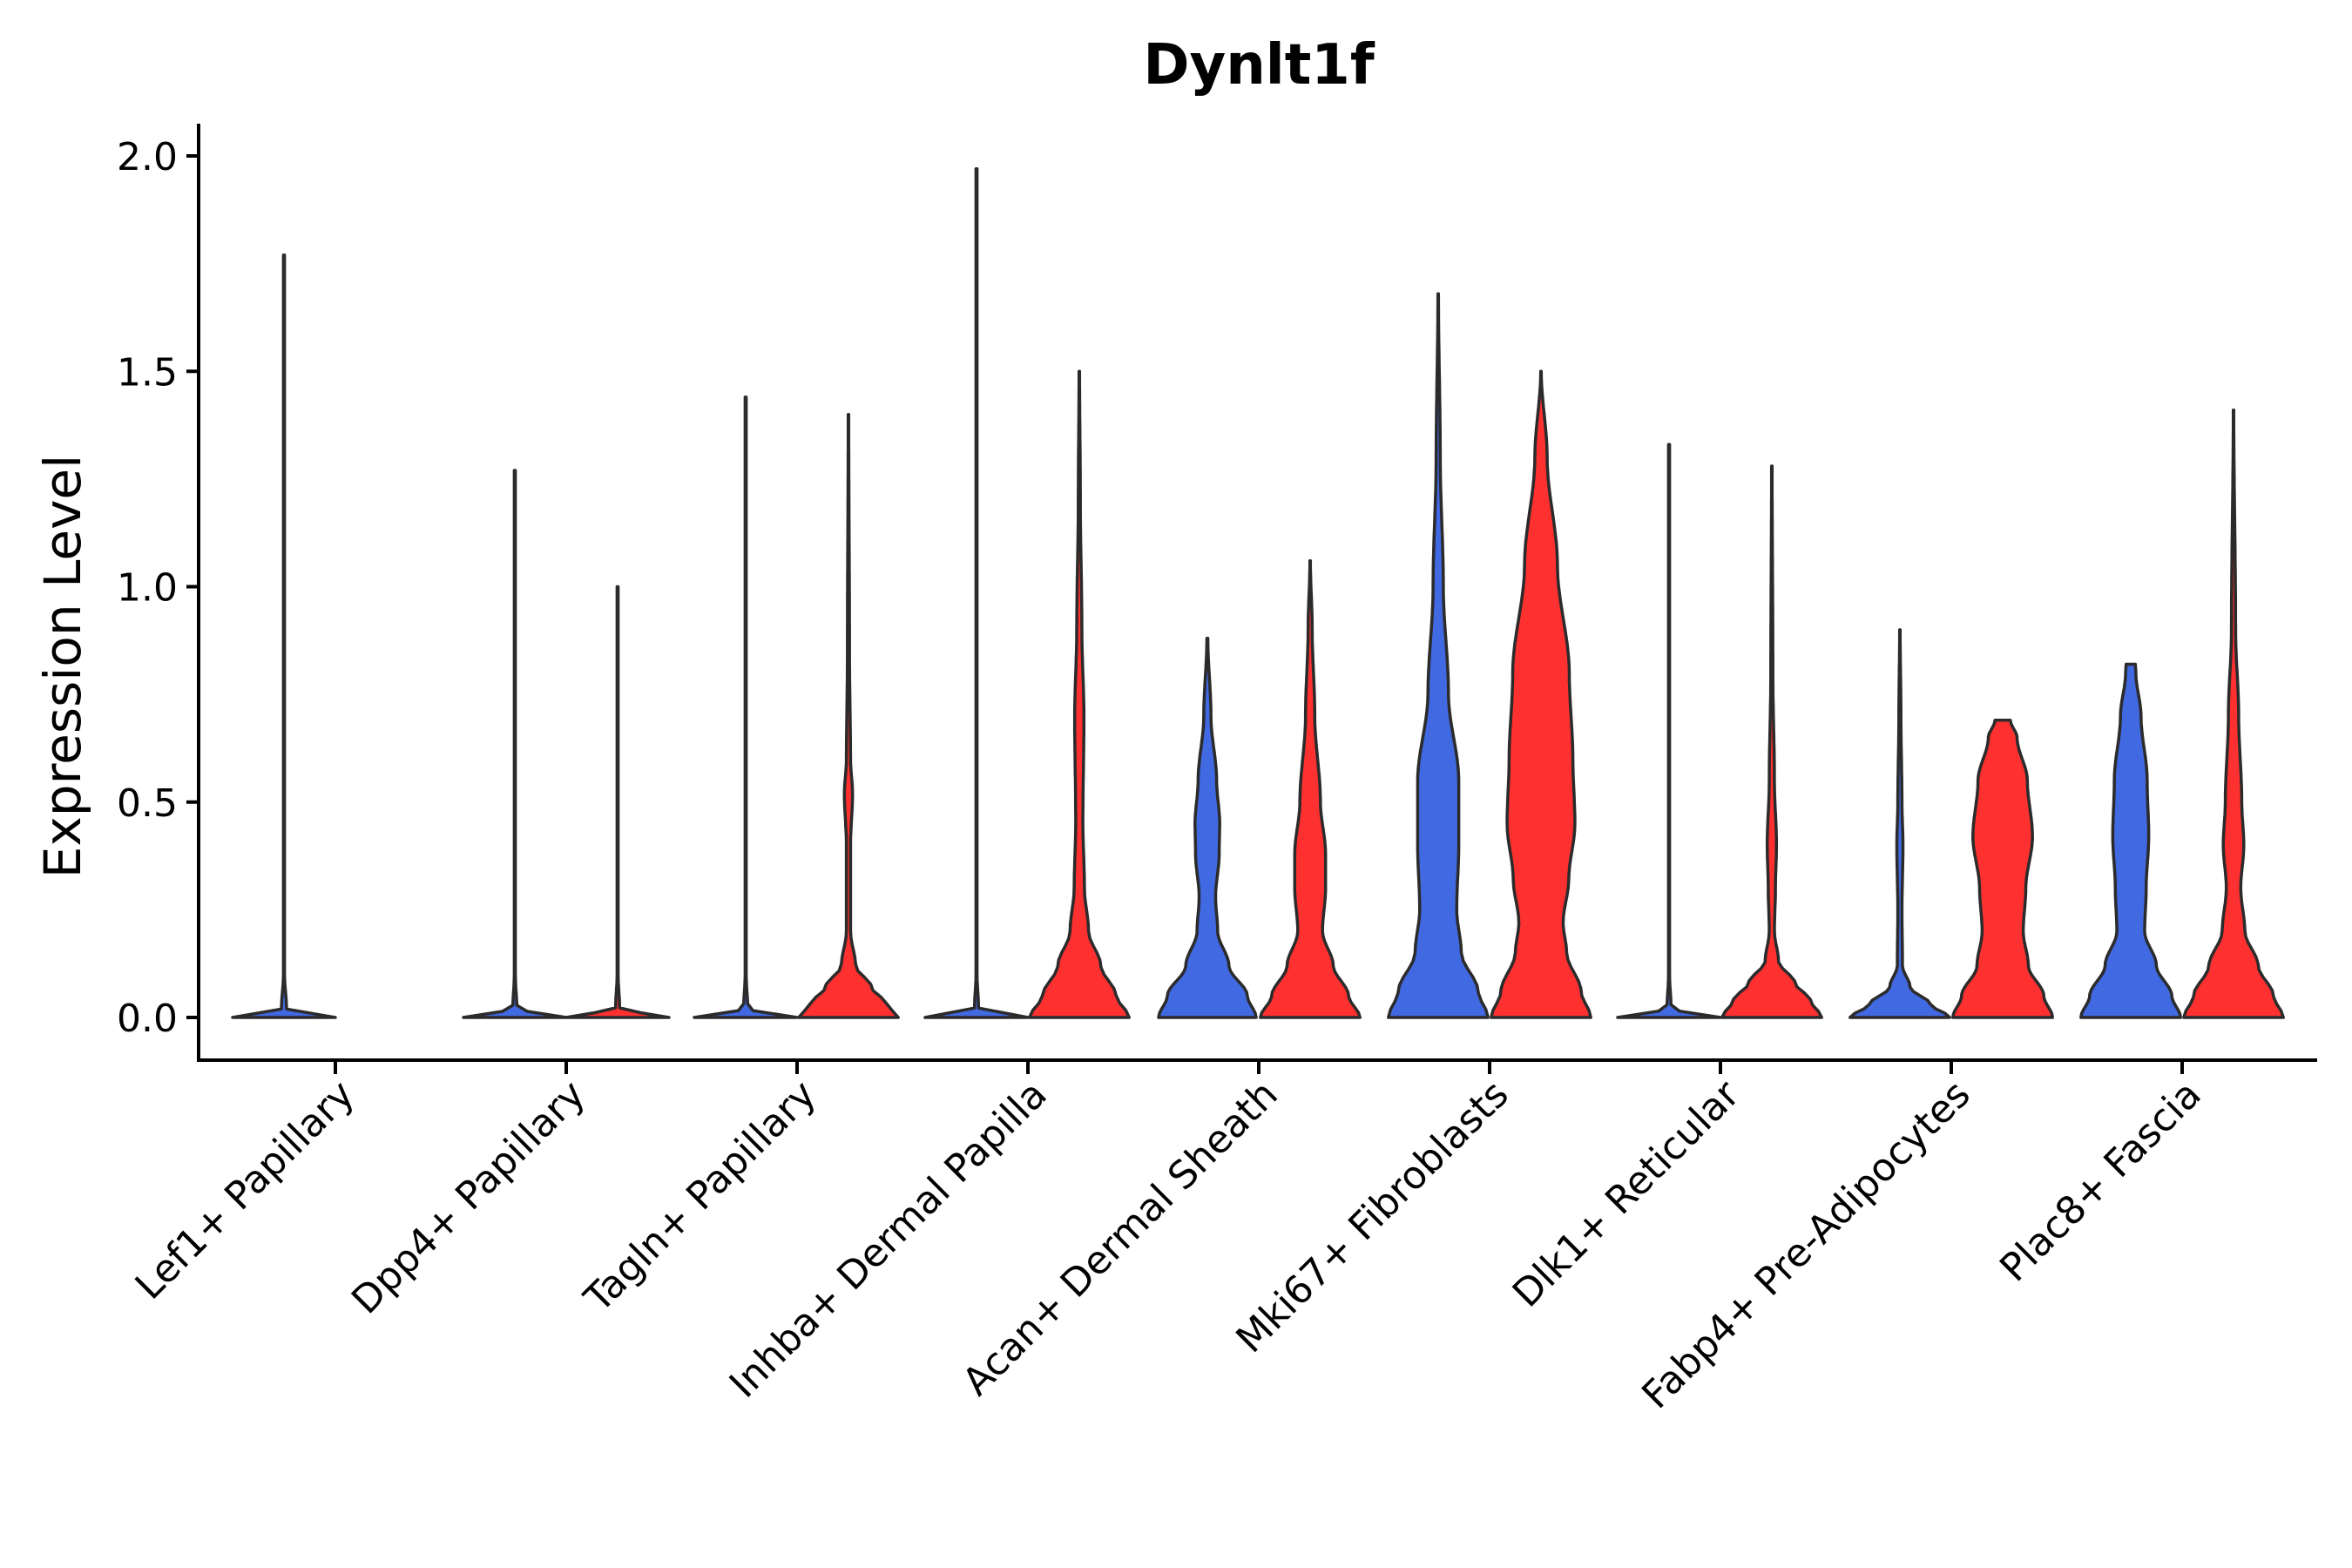  Describe the element at coordinates (147, 373) in the screenshot. I see `y-tick-label: 1.5` at that location.